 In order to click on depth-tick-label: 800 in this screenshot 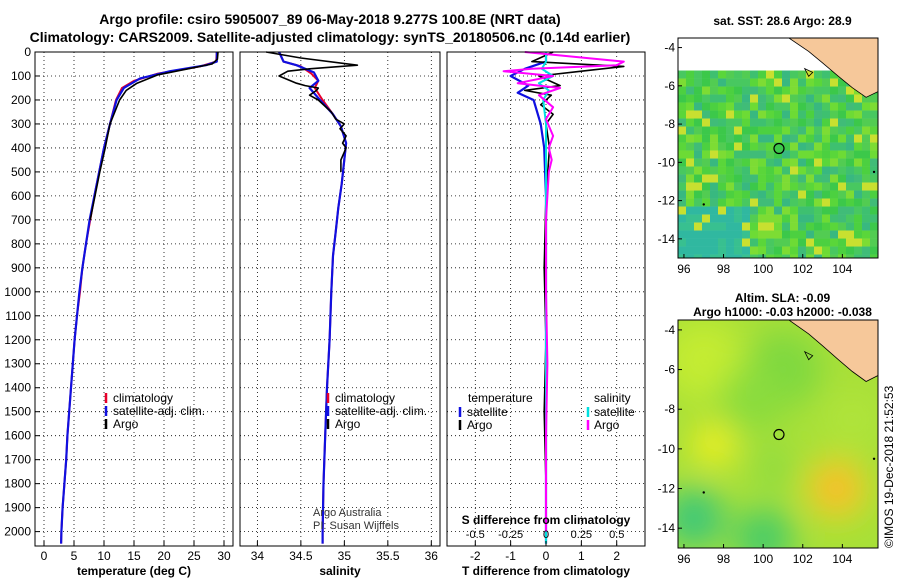, I will do `click(21, 244)`.